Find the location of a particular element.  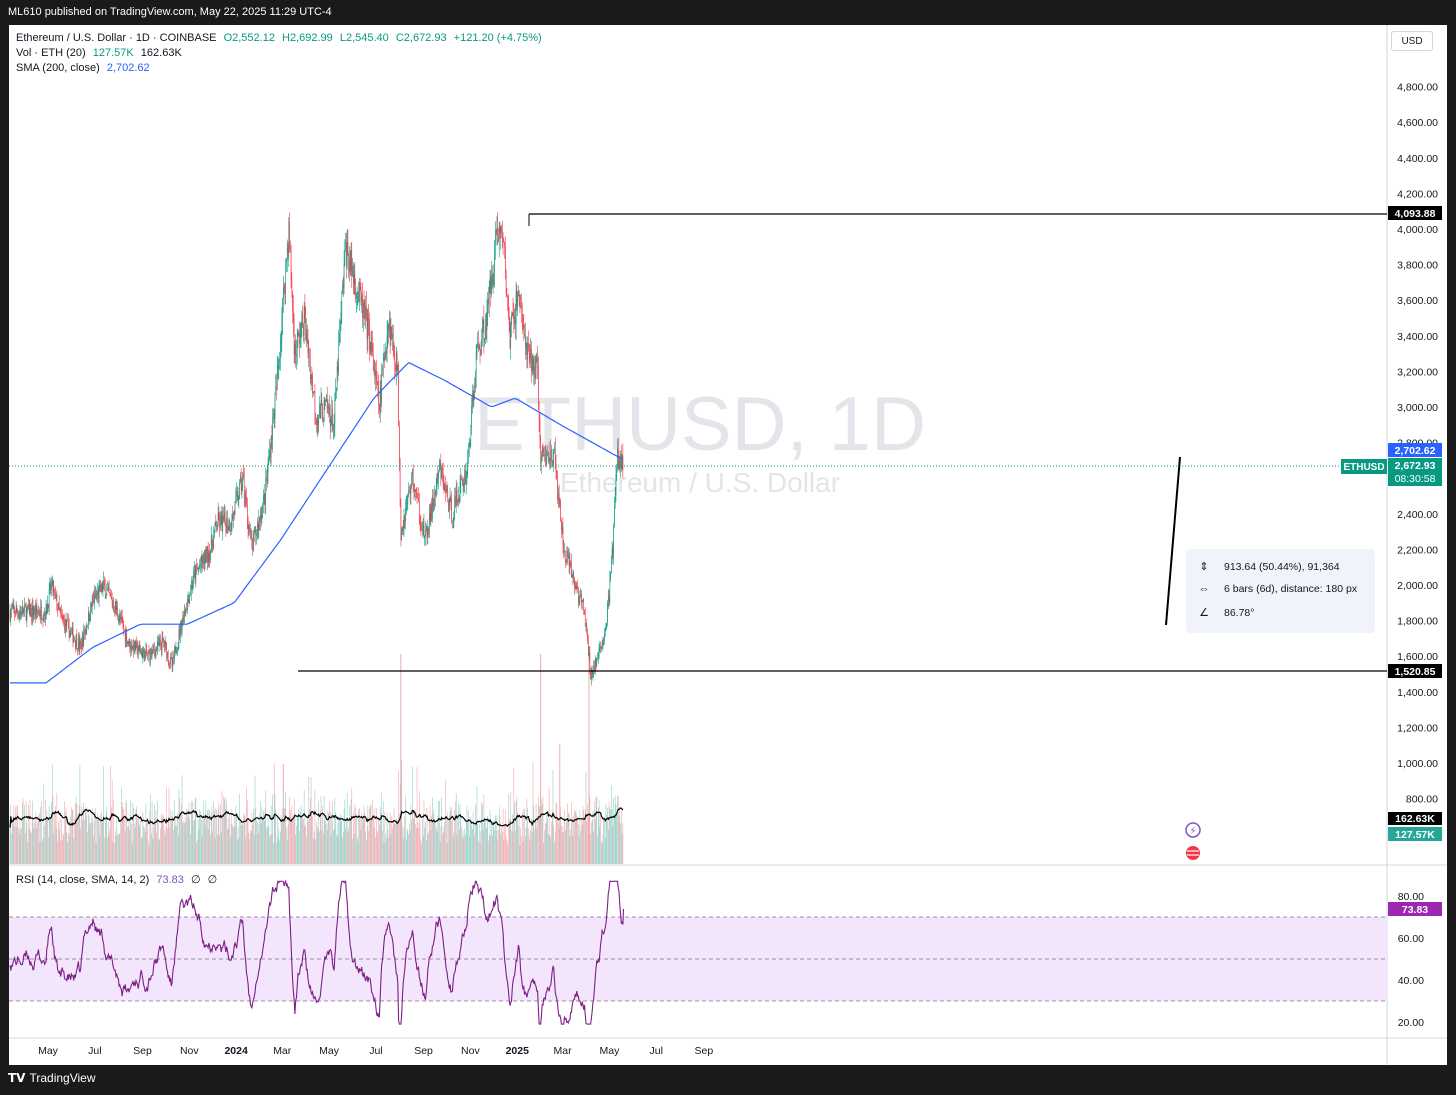

tag-resistance: 4,093.88 is located at coordinates (1415, 214).